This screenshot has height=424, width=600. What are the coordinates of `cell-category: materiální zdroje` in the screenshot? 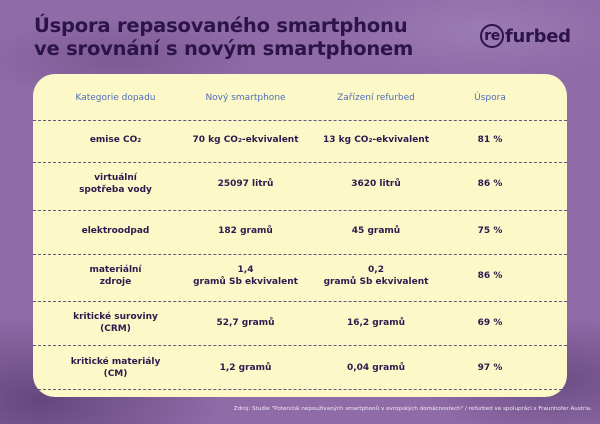 It's located at (115, 276).